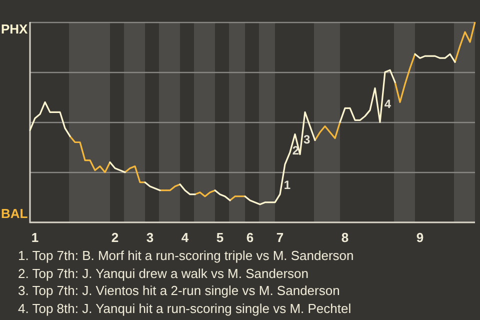  Describe the element at coordinates (186, 255) in the screenshot. I see `text: 1. Top 7th: B. Morf hit a run-scoring triple vs M. Sanderson` at that location.